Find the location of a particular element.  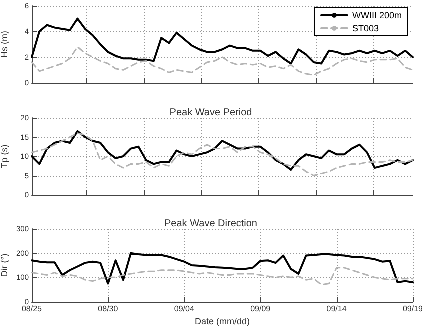

x-tick-label: 09/09 is located at coordinates (261, 309).